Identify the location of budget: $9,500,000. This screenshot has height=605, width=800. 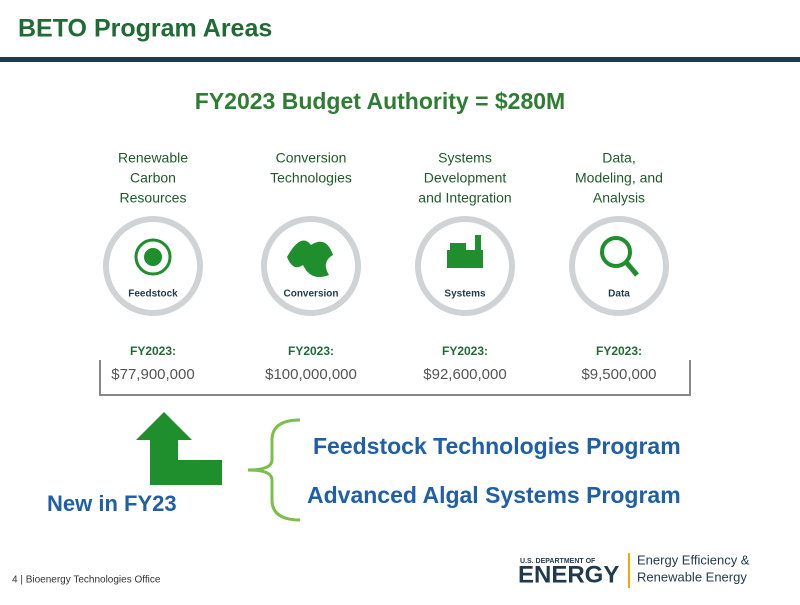
(618, 374).